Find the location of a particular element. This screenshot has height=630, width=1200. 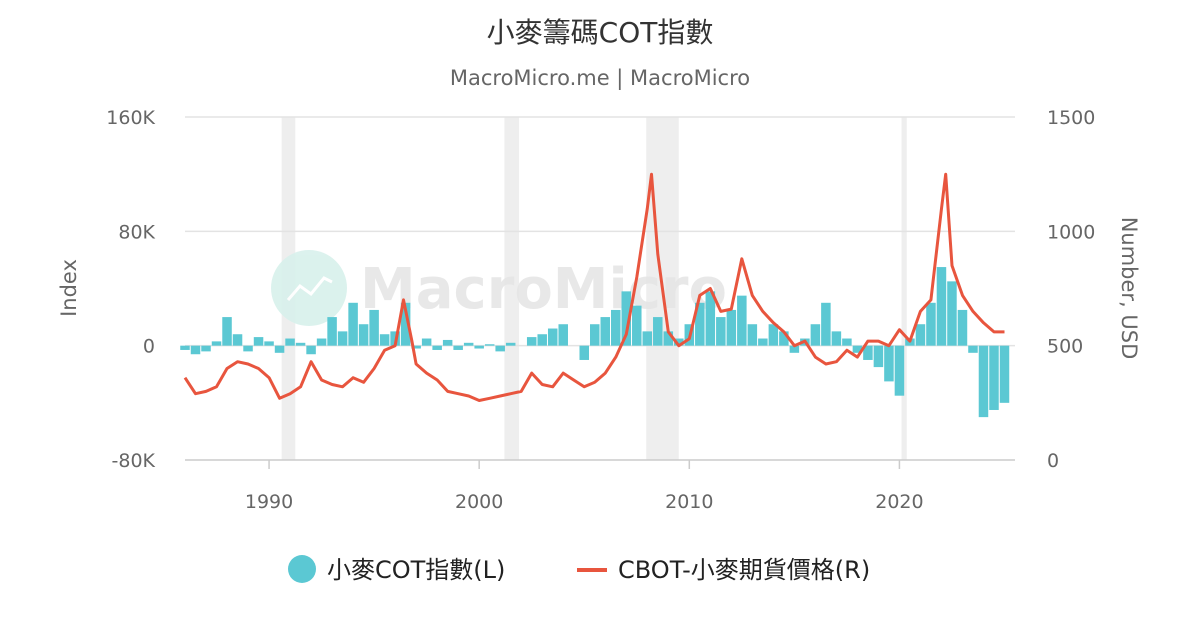

watermark-logo-line is located at coordinates (309, 288).